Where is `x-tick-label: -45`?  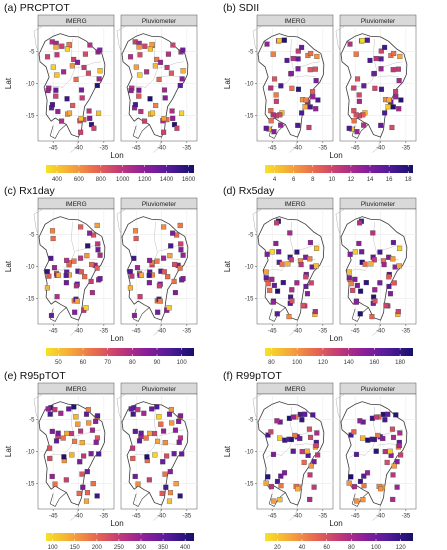 x-tick-label: -45 is located at coordinates (53, 149).